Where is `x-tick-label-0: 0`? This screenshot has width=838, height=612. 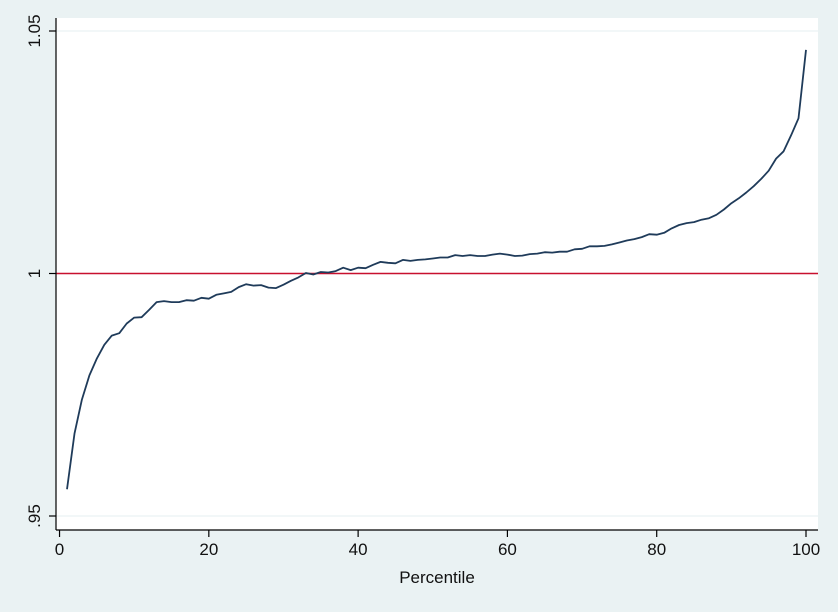
x-tick-label-0: 0 is located at coordinates (59, 549).